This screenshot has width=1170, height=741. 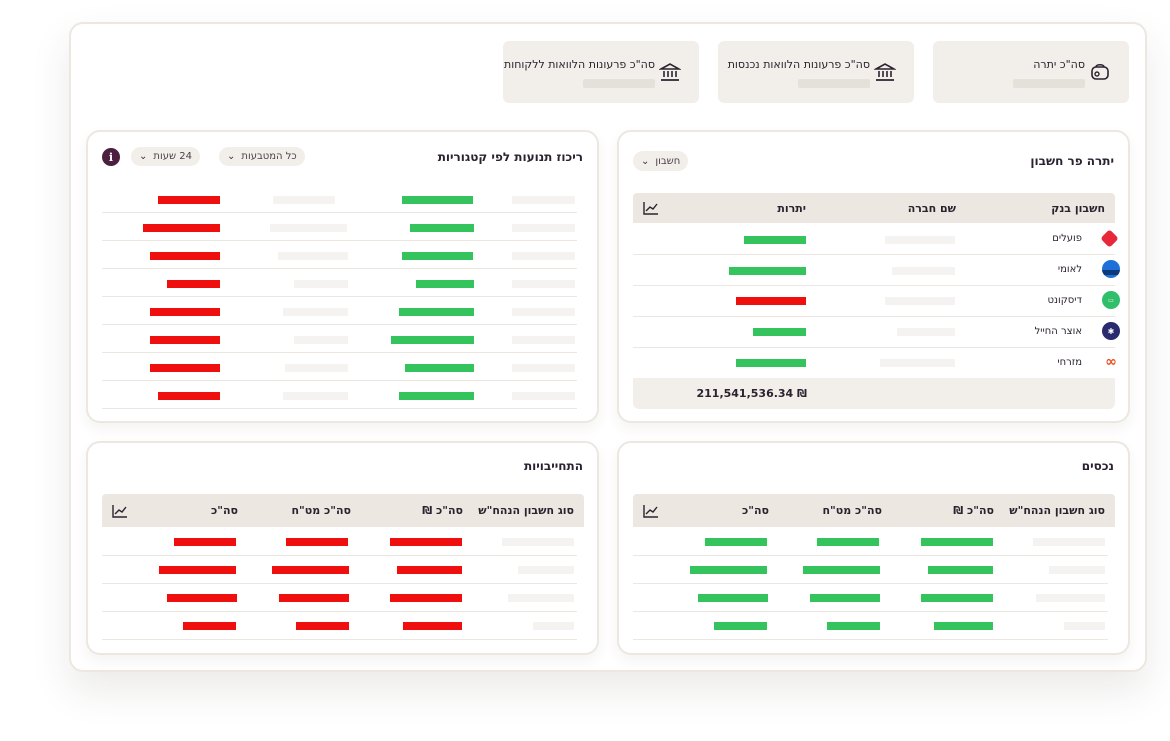 I want to click on header-company: שם חברה, so click(x=931, y=208).